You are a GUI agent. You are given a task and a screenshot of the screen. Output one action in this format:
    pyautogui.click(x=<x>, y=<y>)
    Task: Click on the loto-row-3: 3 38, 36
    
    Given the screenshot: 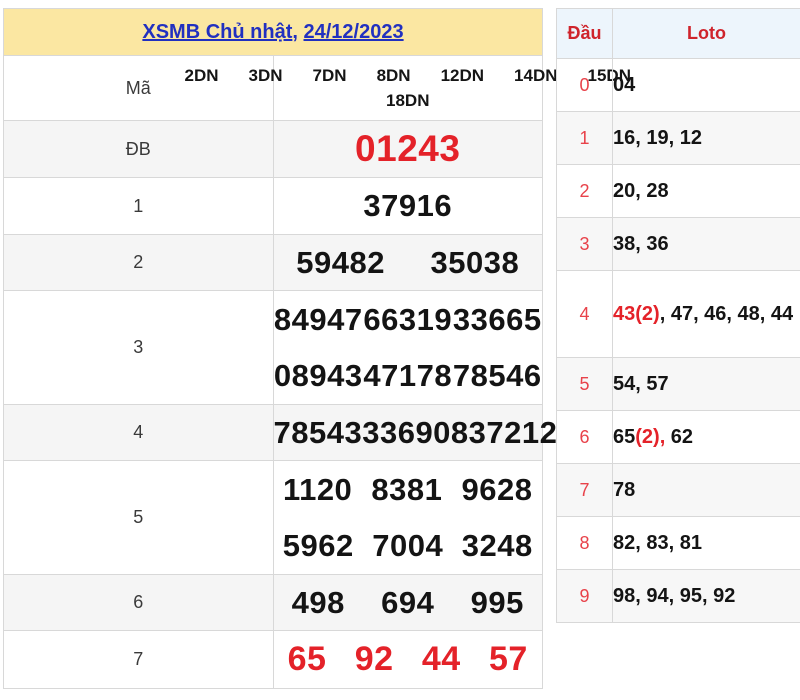 What is the action you would take?
    pyautogui.click(x=678, y=244)
    